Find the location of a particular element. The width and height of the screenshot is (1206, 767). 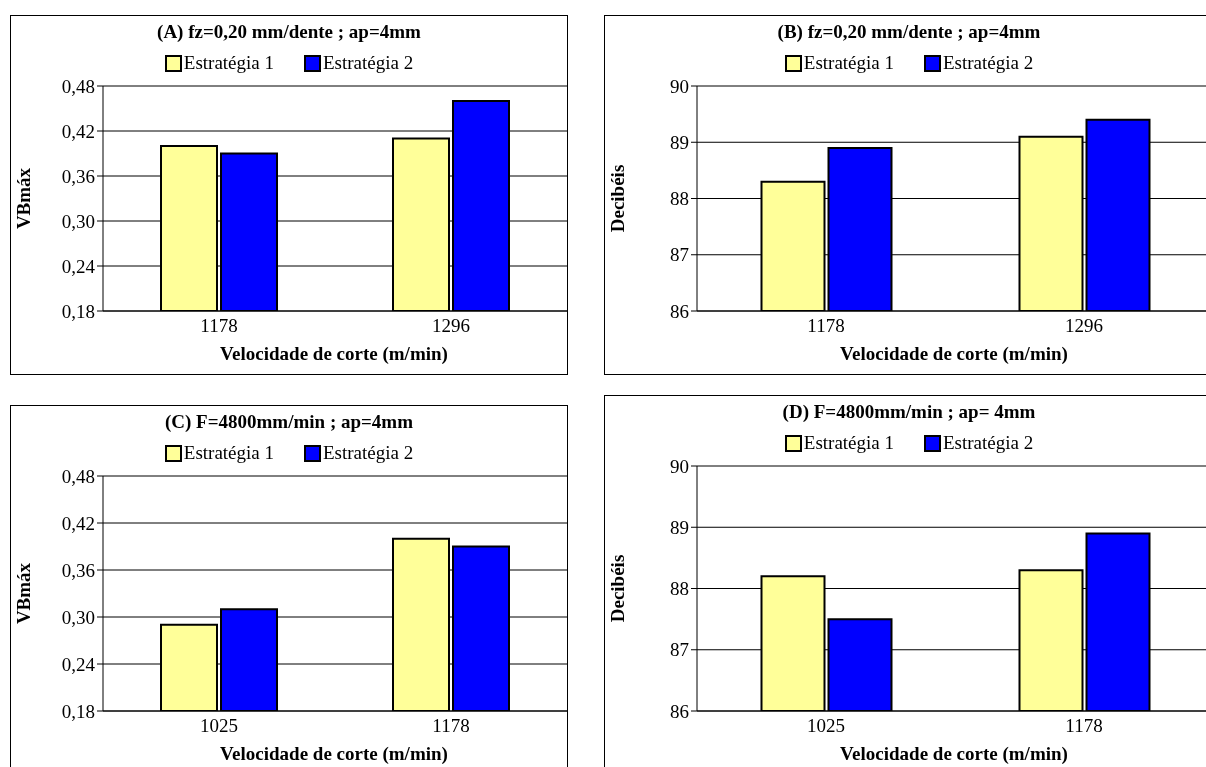

chart-title: (D) F=4800mm/min ; ap= 4mm is located at coordinates (909, 412).